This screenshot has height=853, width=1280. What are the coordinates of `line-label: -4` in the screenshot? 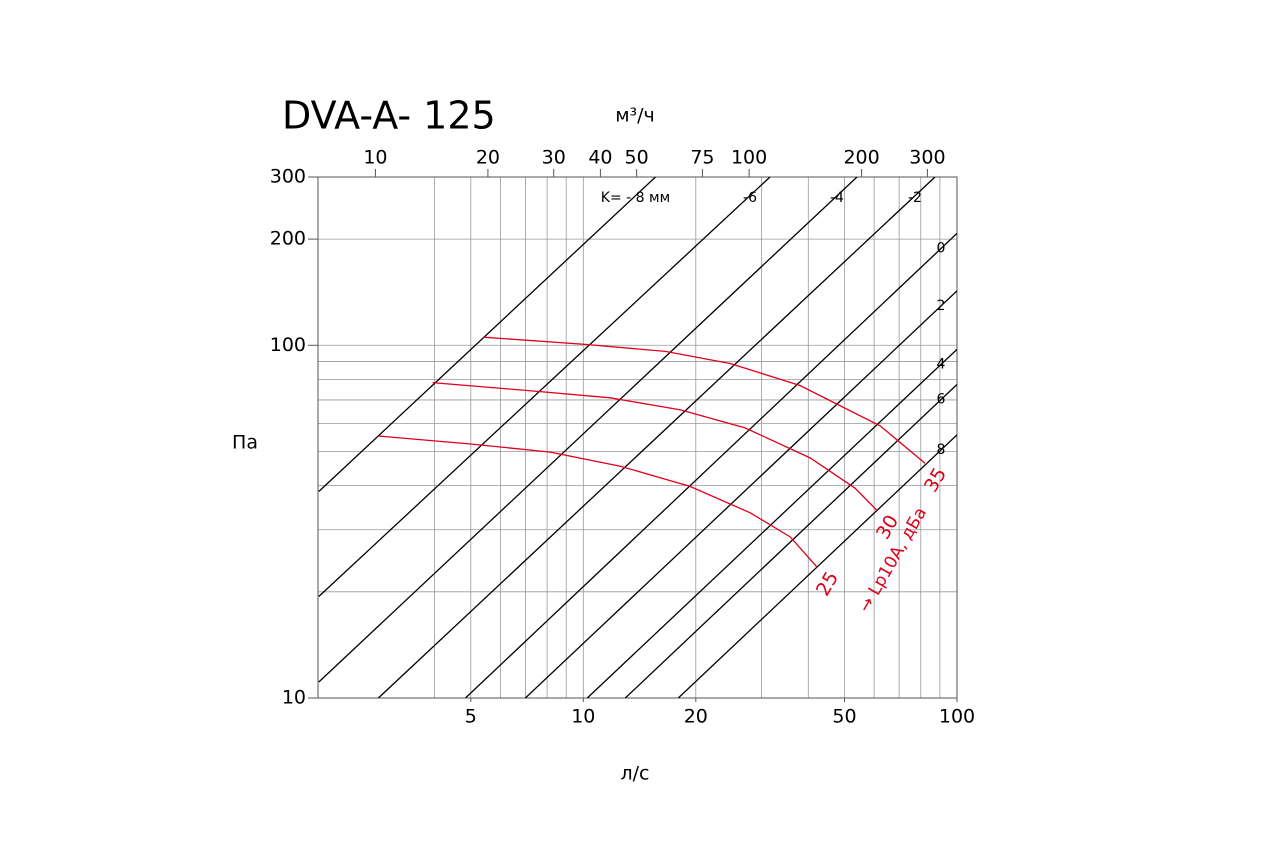 It's located at (837, 198).